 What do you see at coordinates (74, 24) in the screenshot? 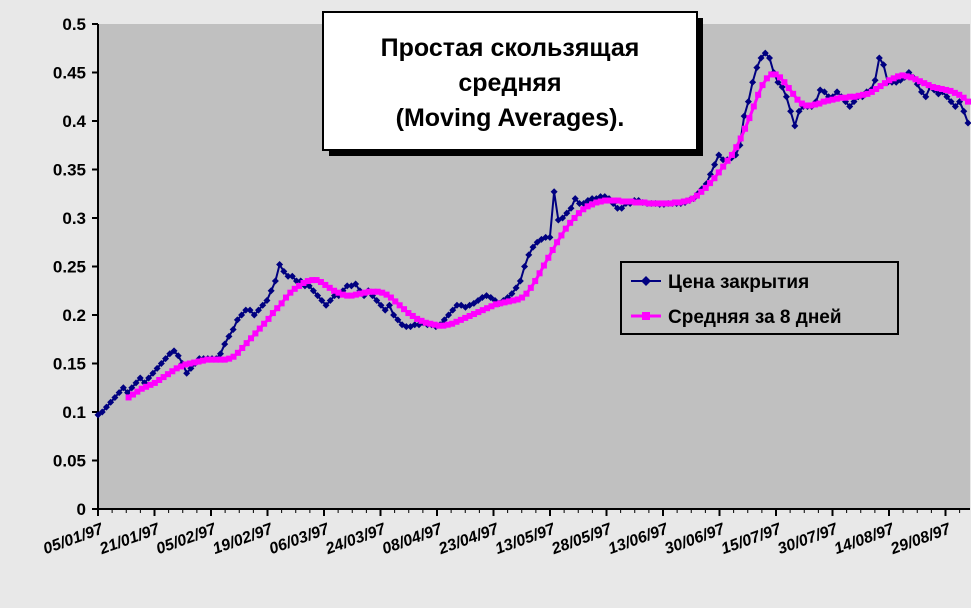
I see `y-tick-label: 0.5` at bounding box center [74, 24].